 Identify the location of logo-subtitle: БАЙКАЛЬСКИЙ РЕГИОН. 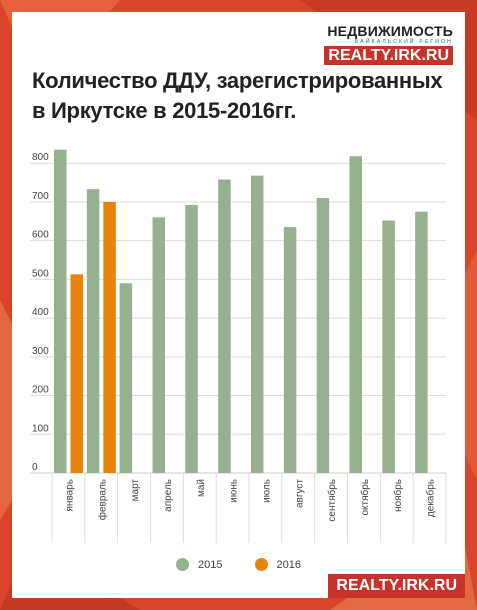
(403, 42).